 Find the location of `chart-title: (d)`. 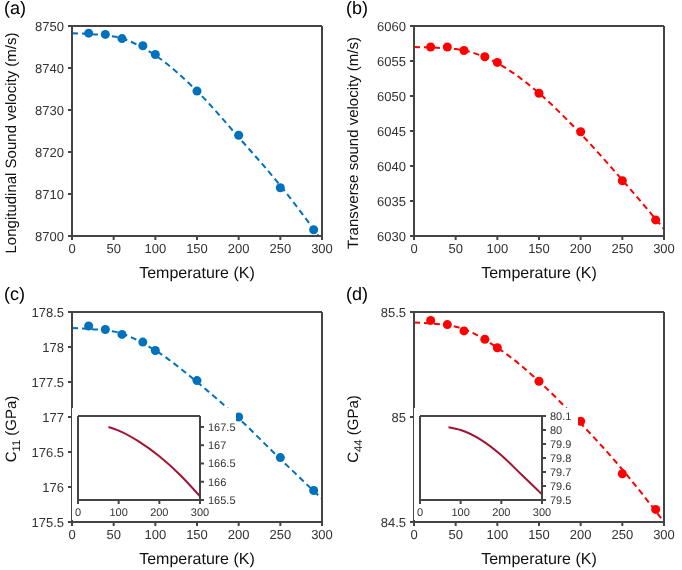

chart-title: (d) is located at coordinates (357, 295).